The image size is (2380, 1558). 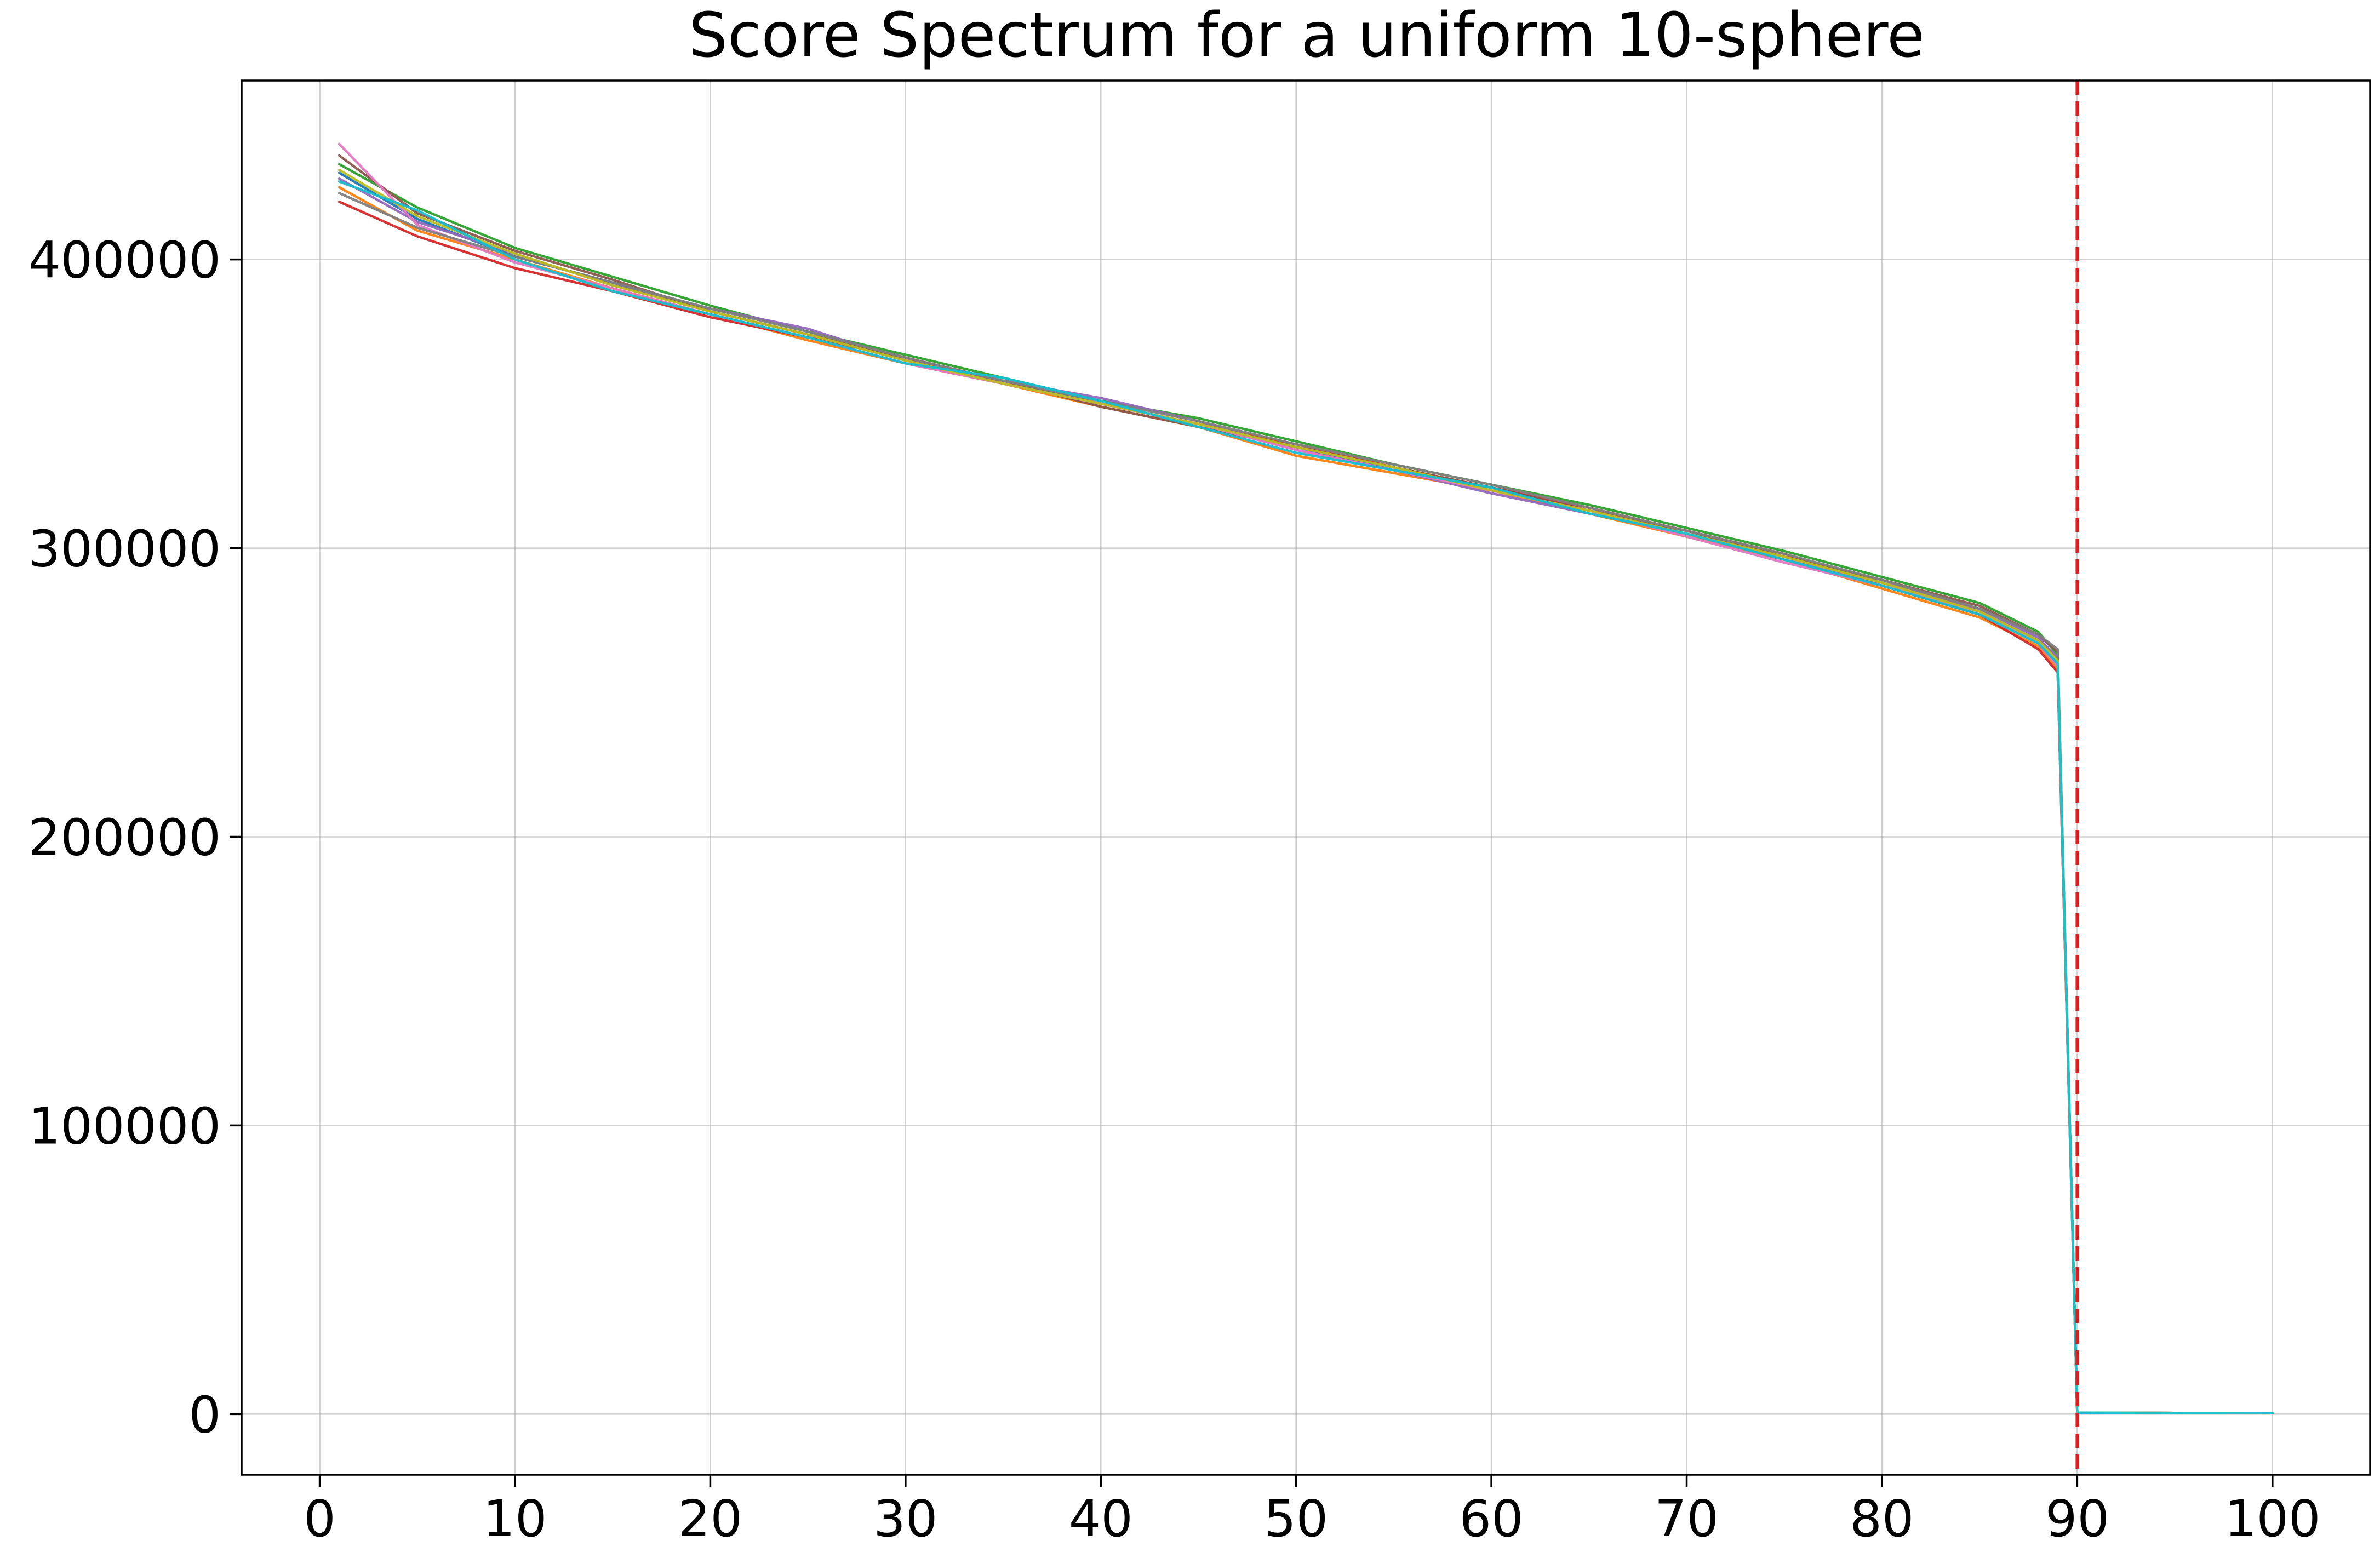 I want to click on x-axis-ticks: 0 10 20 30 40 50 60 70 80 90 100, so click(x=1312, y=1511).